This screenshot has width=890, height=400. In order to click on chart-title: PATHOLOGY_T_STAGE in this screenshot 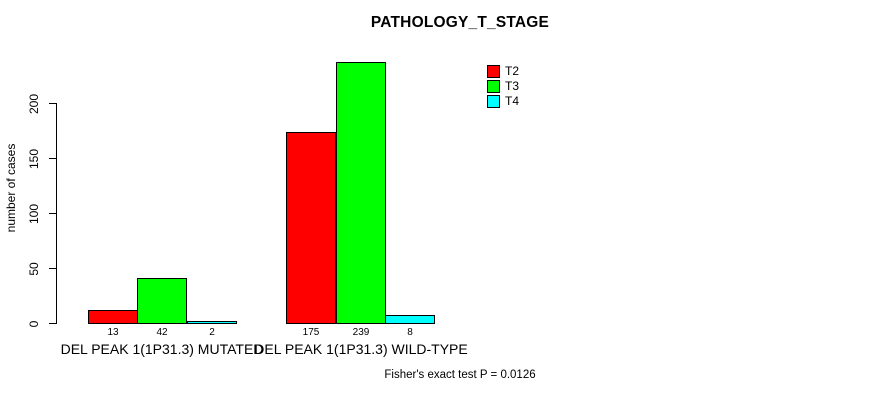, I will do `click(460, 22)`.